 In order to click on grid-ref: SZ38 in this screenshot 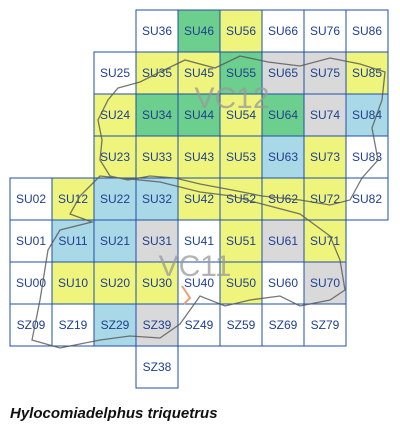, I will do `click(157, 367)`.